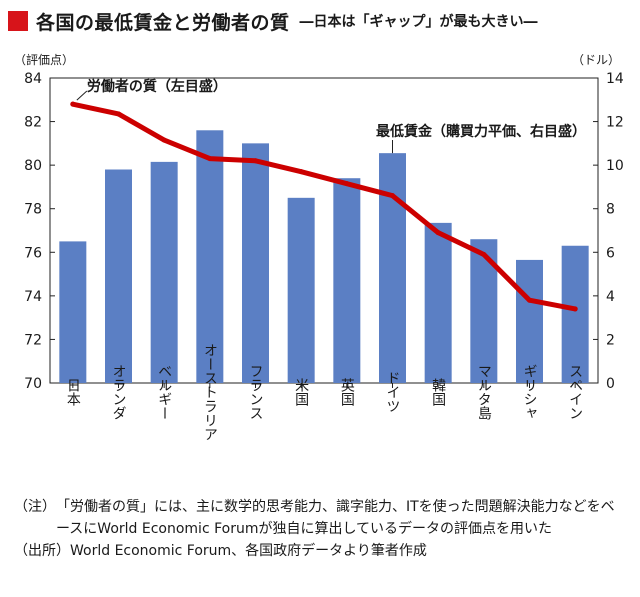 This screenshot has width=640, height=597. Describe the element at coordinates (42, 551) in the screenshot. I see `source-tag: （出所）` at that location.